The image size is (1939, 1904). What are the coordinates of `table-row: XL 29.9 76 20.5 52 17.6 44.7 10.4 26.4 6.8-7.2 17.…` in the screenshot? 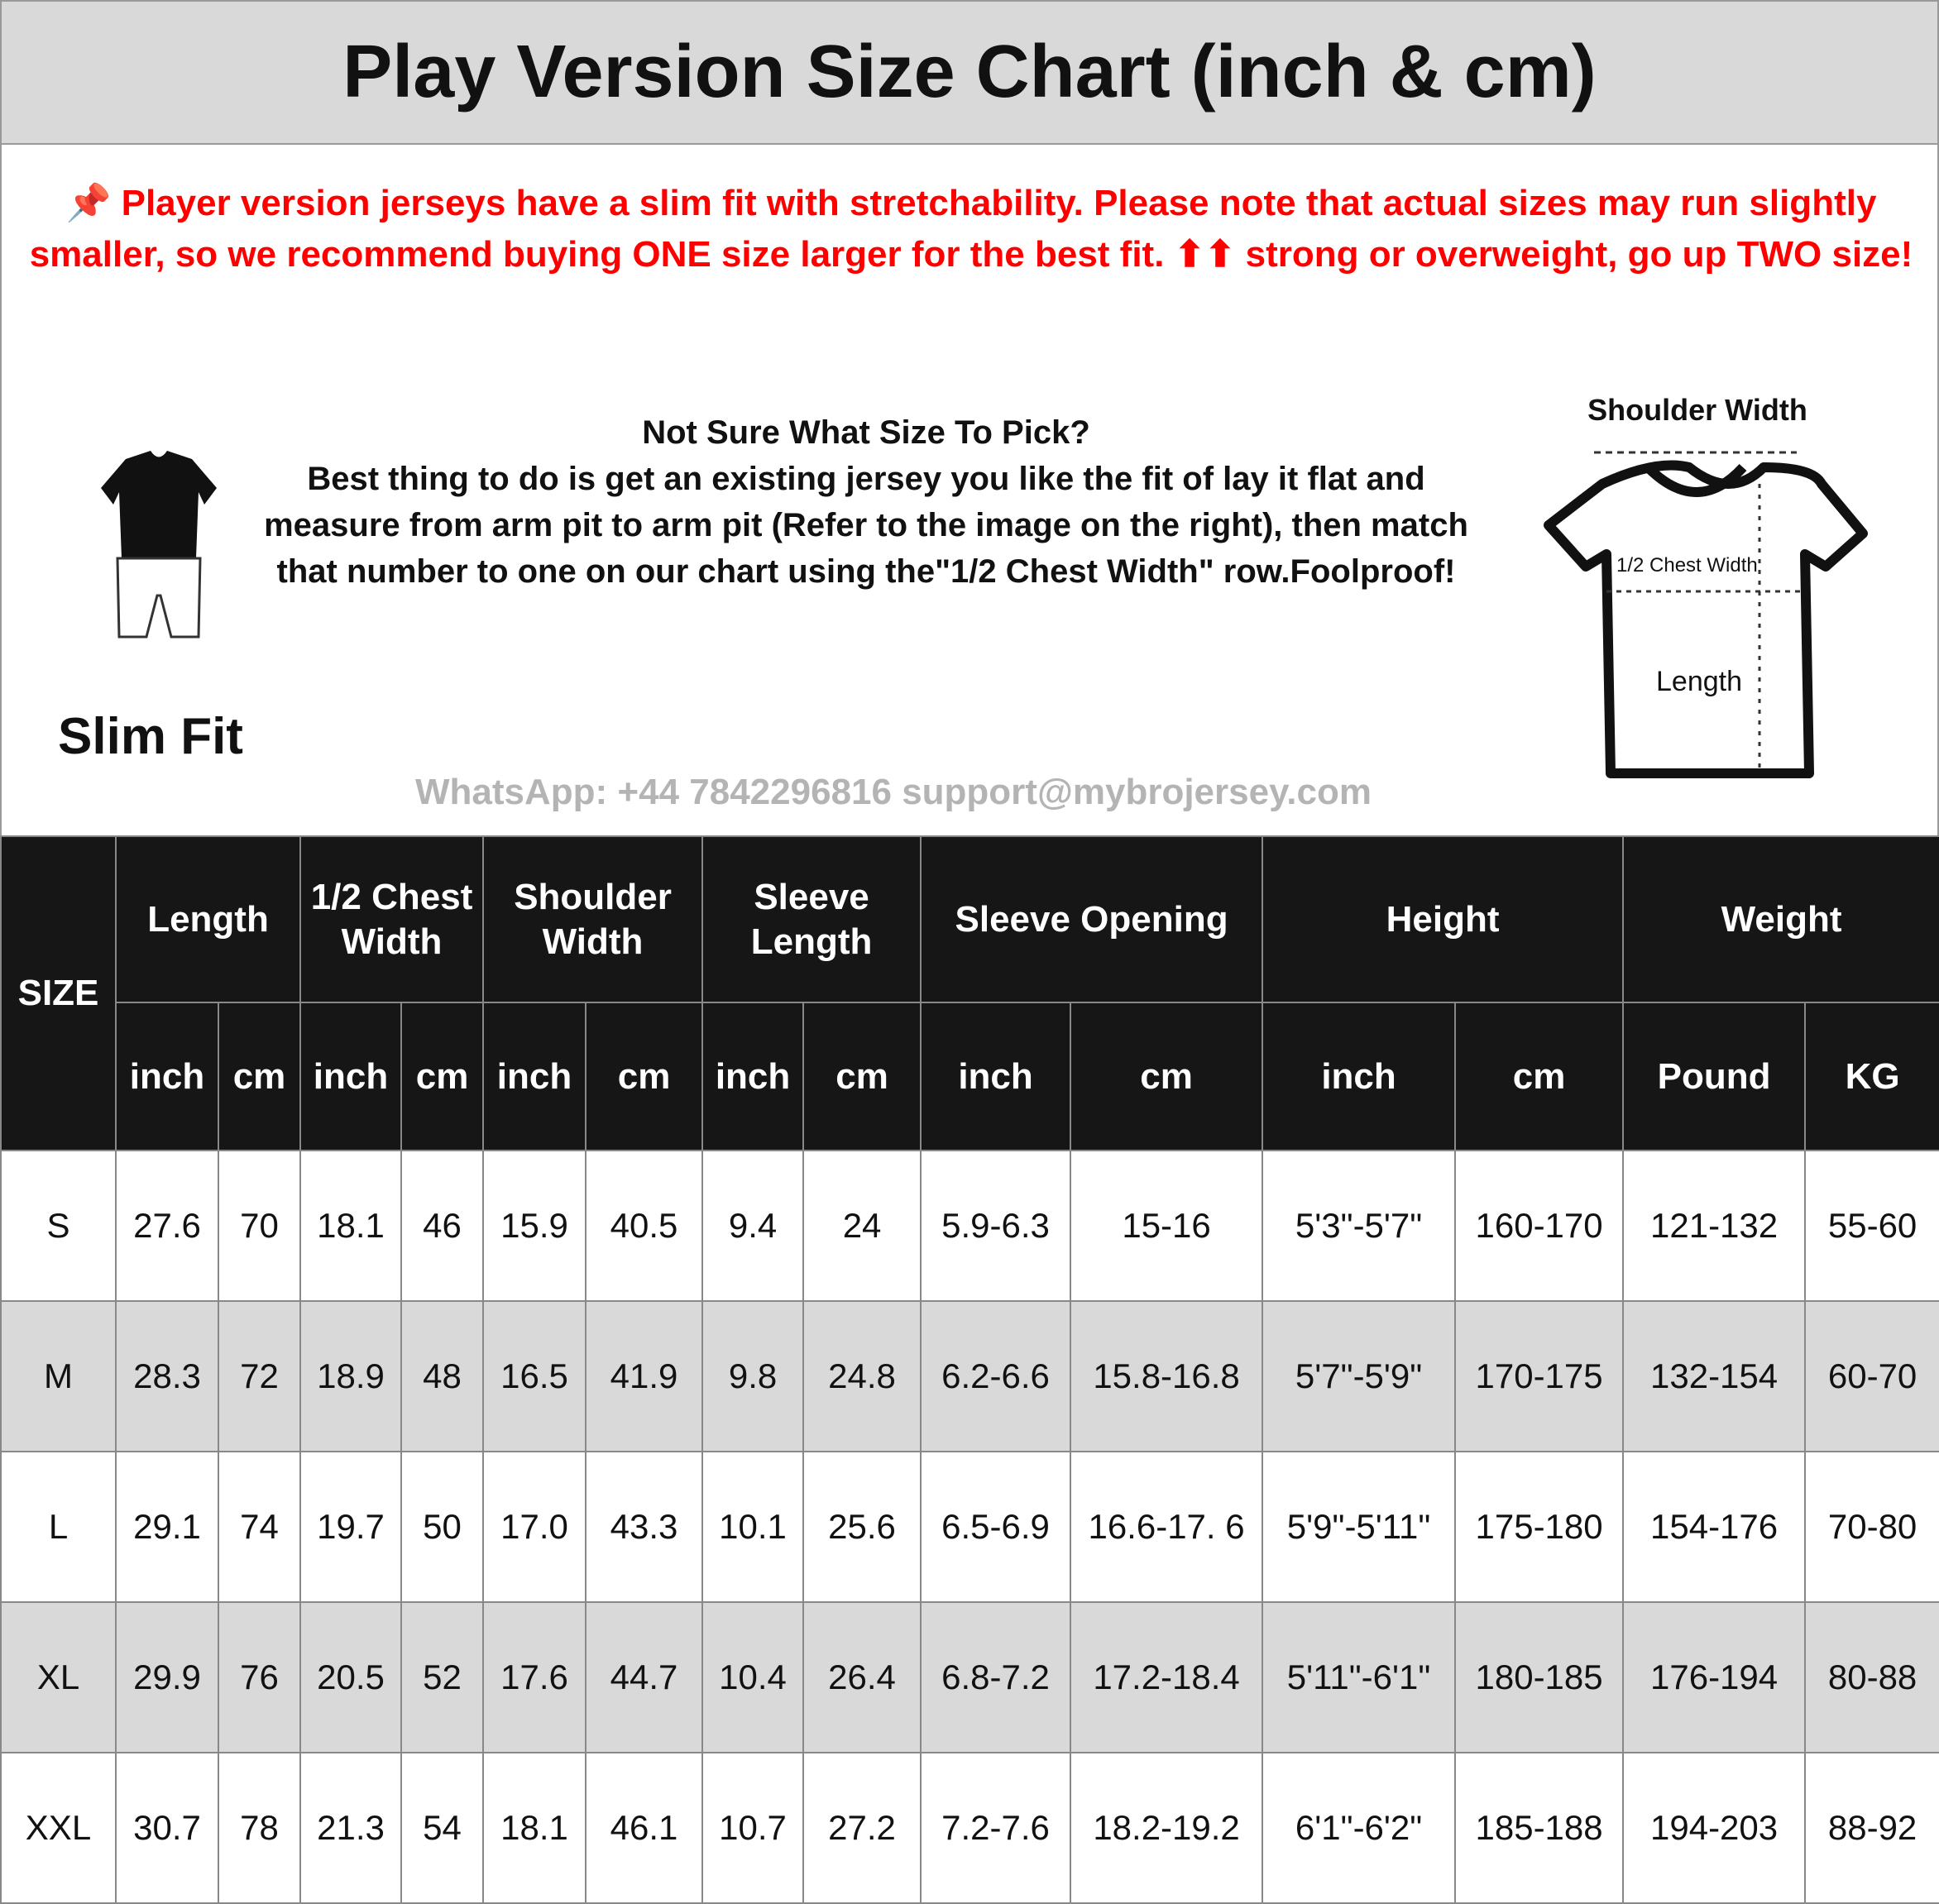 It's located at (969, 1677).